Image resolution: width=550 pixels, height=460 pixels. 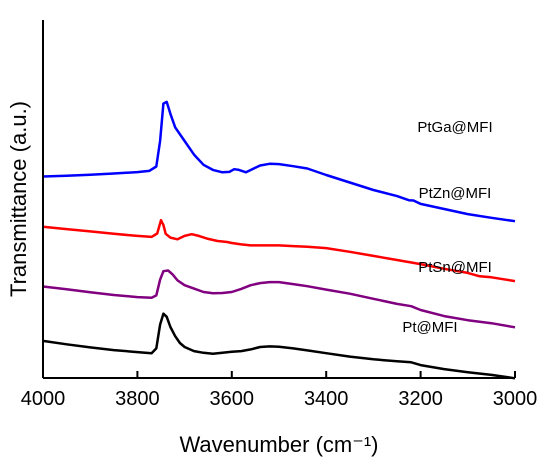 I want to click on series-line-ptzn-mfi, so click(x=279, y=250).